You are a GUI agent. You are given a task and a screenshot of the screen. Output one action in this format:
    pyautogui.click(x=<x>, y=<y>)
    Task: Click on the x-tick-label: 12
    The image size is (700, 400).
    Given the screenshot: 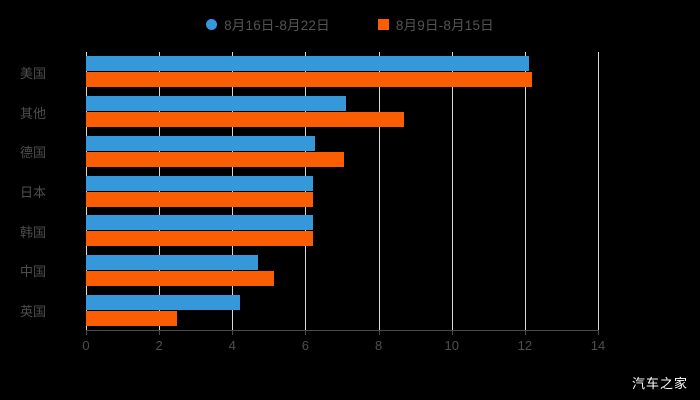 What is the action you would take?
    pyautogui.click(x=525, y=345)
    